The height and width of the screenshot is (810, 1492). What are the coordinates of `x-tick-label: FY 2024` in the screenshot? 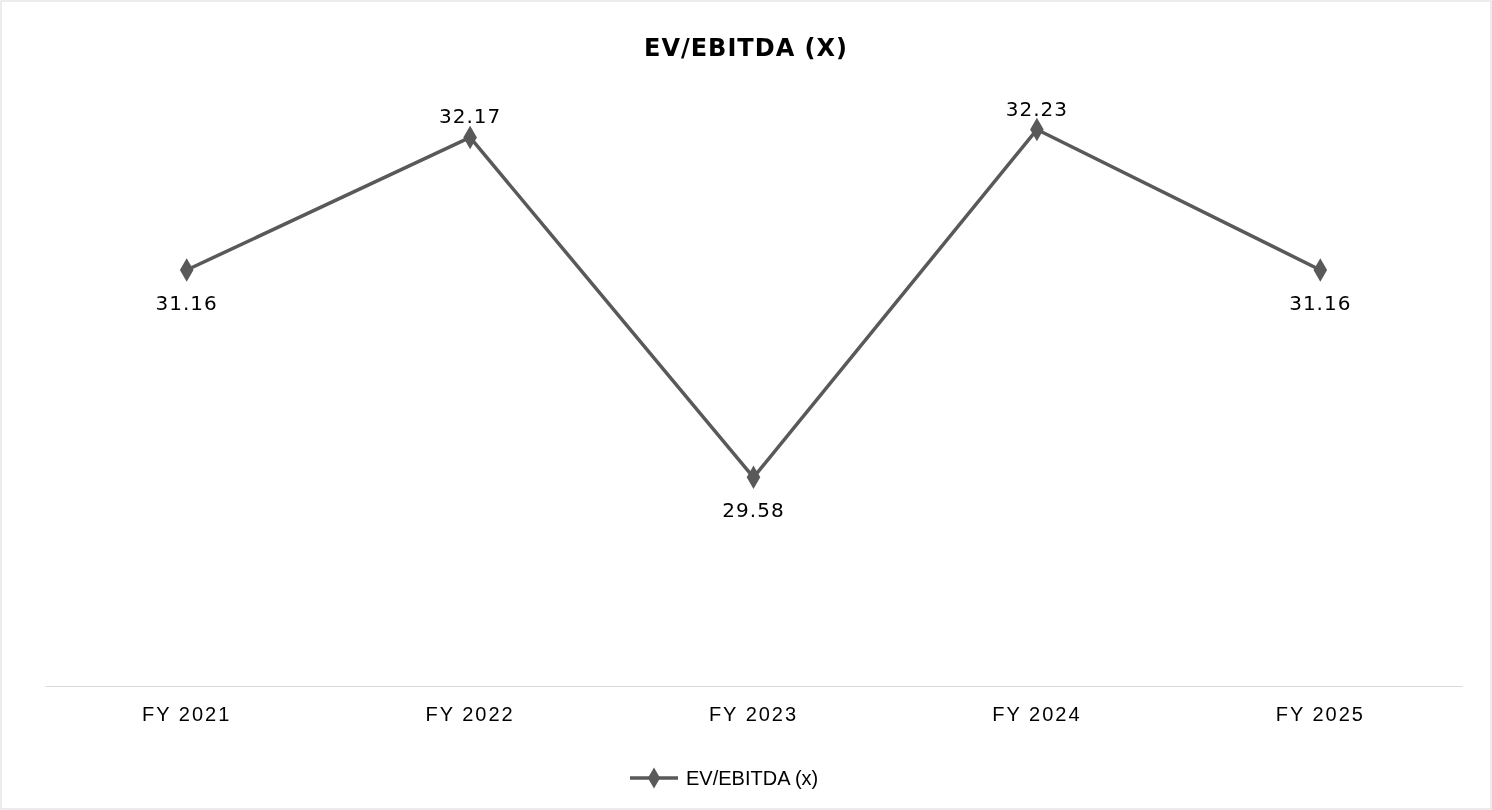 It's located at (1037, 714).